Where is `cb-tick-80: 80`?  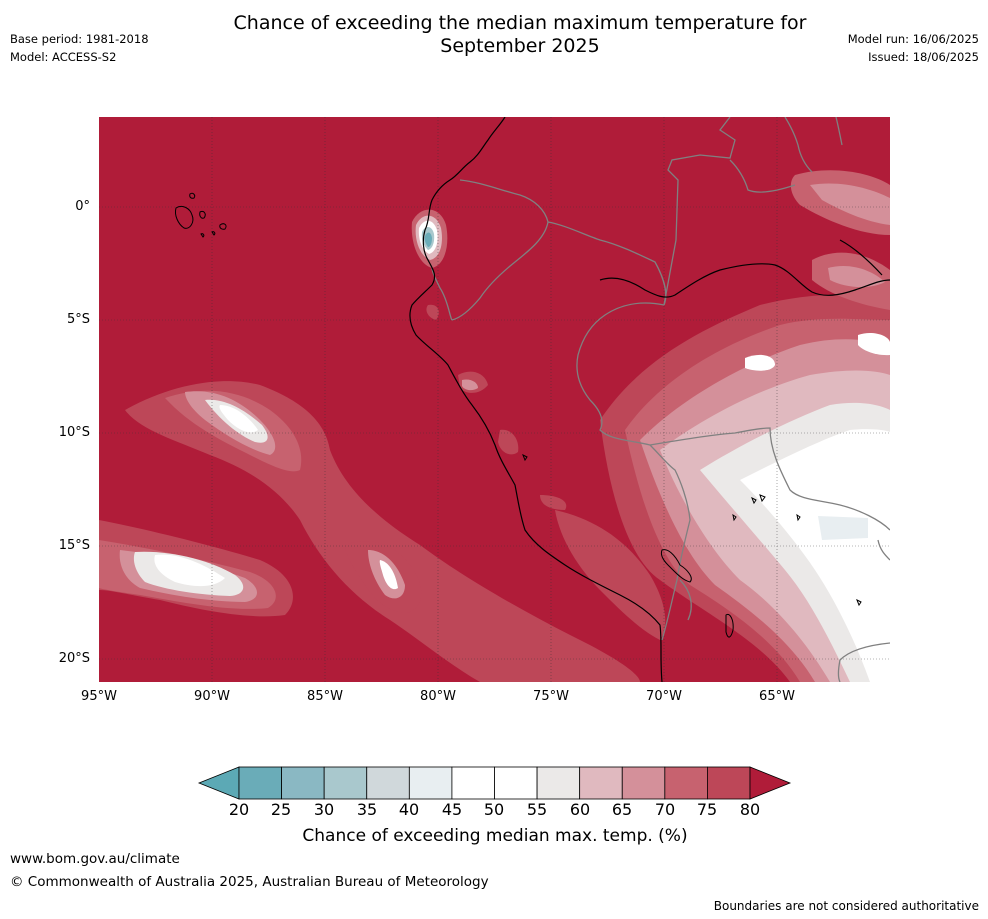
cb-tick-80: 80 is located at coordinates (750, 809).